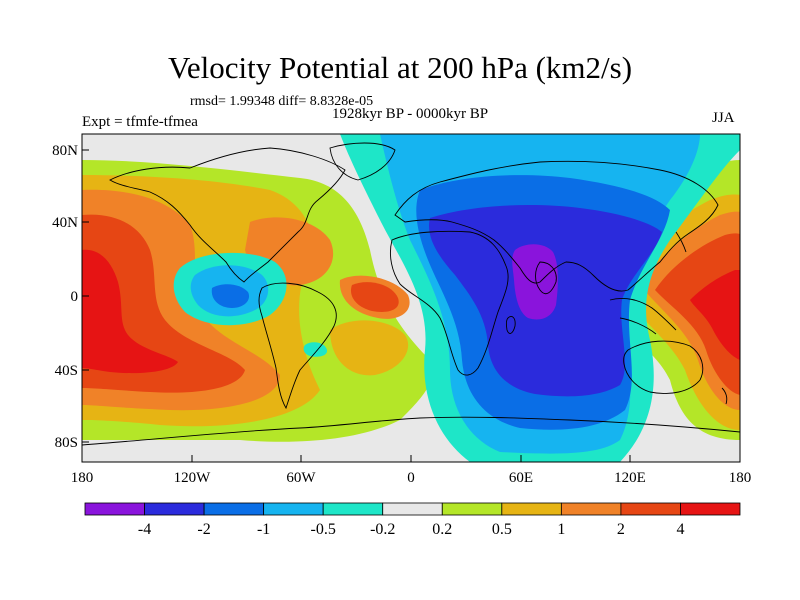  I want to click on coastline-north-america, so click(227, 215).